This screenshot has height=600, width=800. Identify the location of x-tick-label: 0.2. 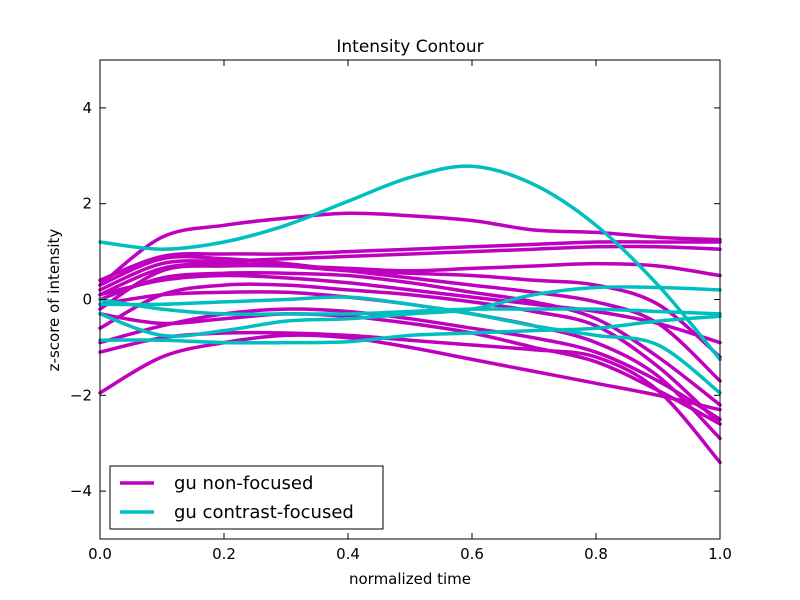
(224, 554).